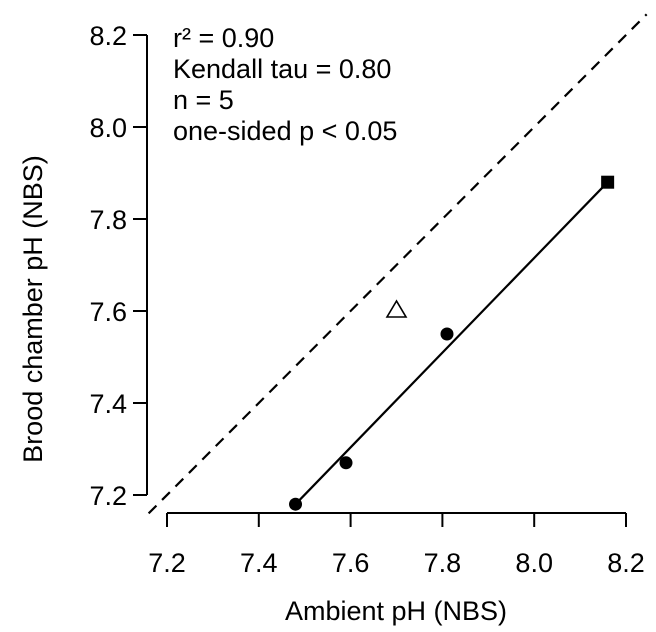  What do you see at coordinates (108, 312) in the screenshot?
I see `y-tick-label-7.6: 7.6` at bounding box center [108, 312].